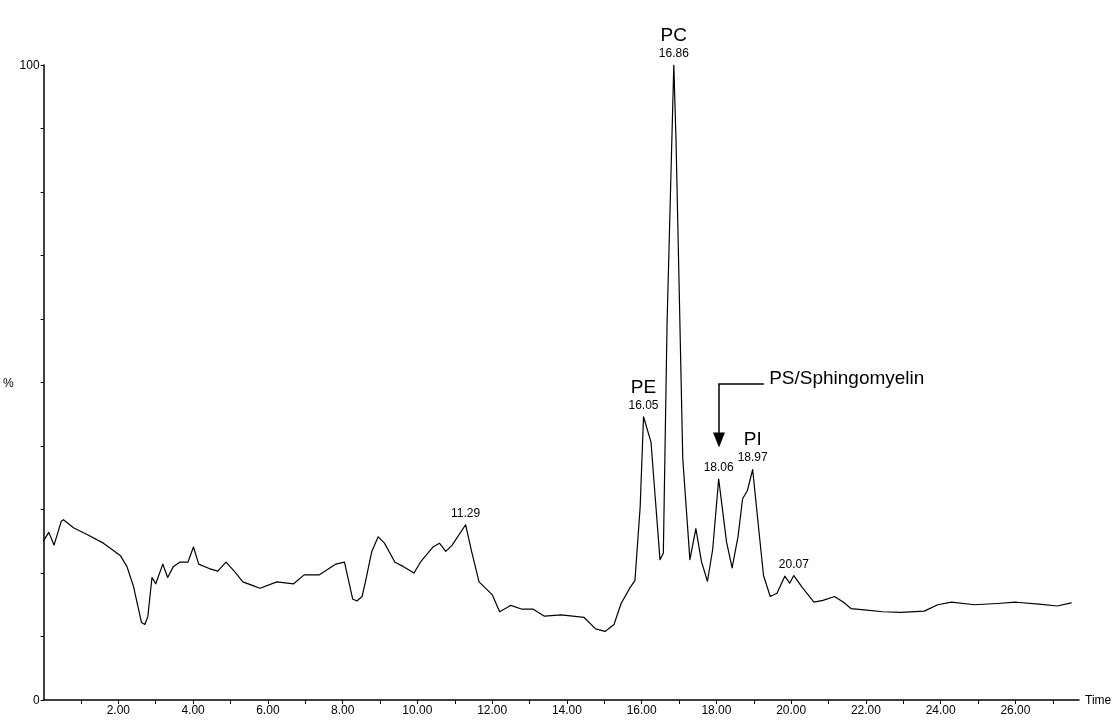  I want to click on x-tick-label: 24.00, so click(941, 710).